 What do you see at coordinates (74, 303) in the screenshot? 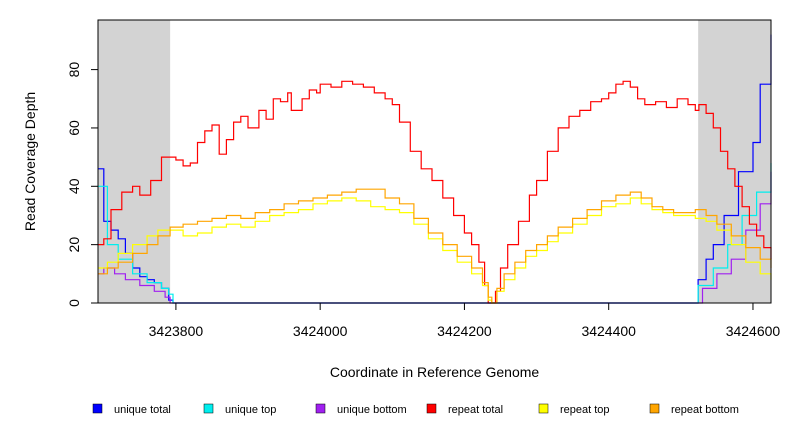
I see `y-tick-label: 0` at bounding box center [74, 303].